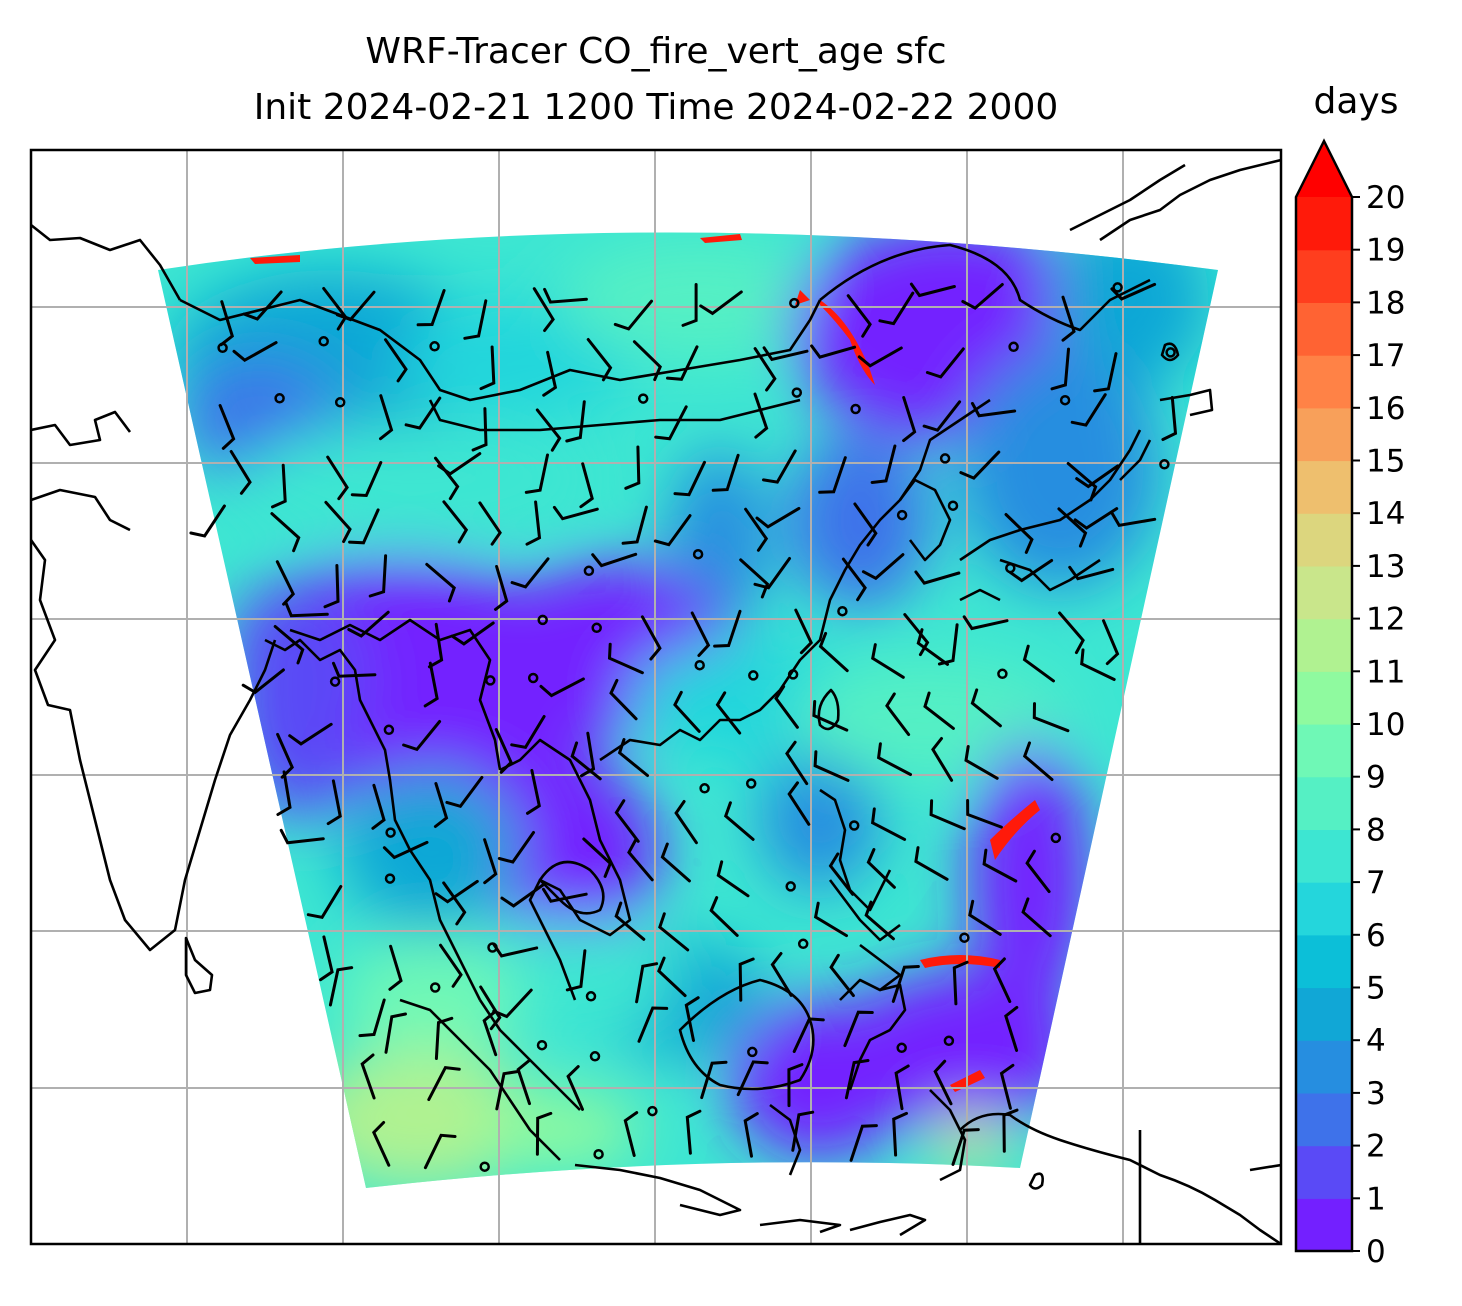  I want to click on colorbar-tick-label: 13, so click(1385, 567).